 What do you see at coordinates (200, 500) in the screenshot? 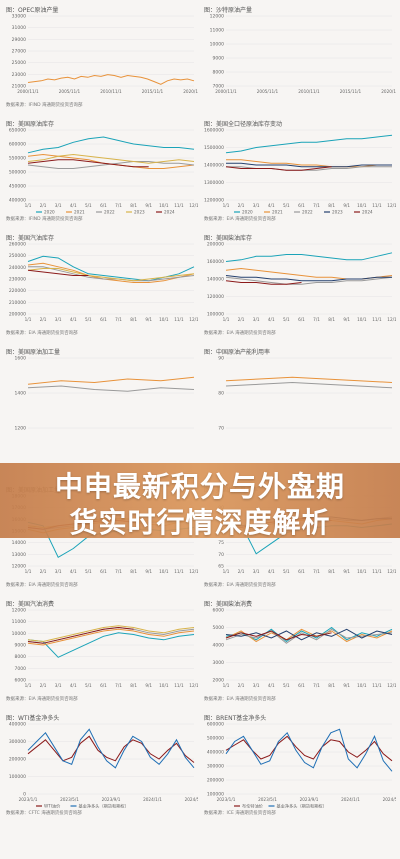
I see `title-banner` at bounding box center [200, 500].